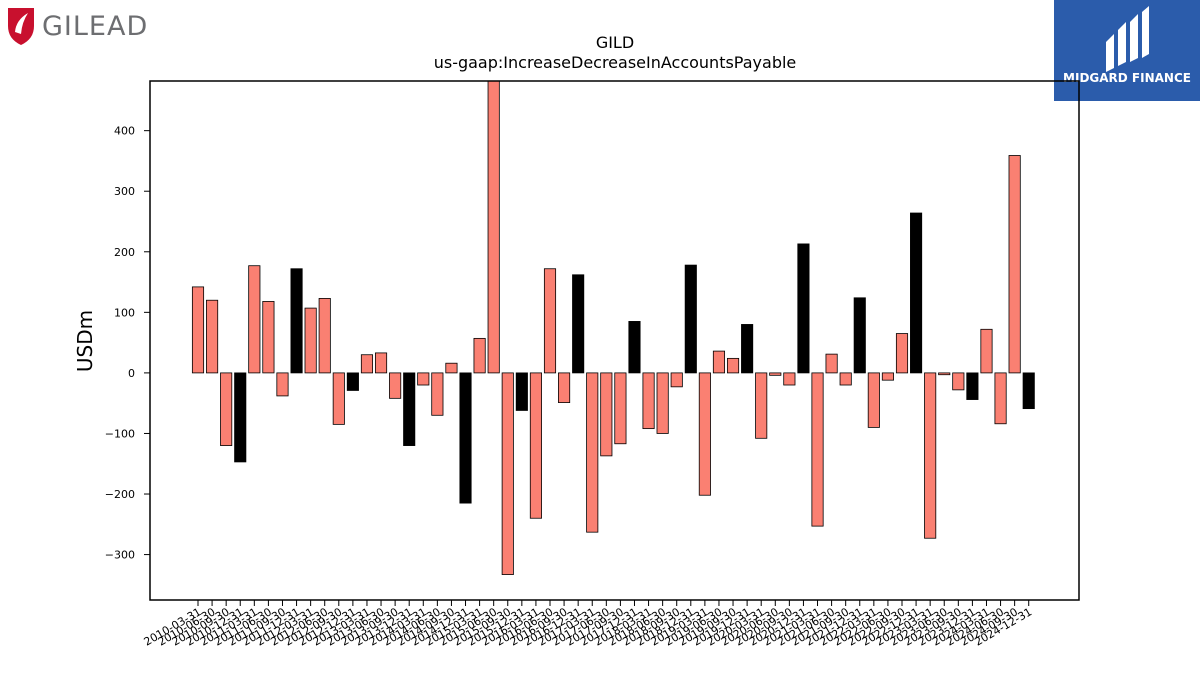 This screenshot has height=675, width=1200. Describe the element at coordinates (120, 494) in the screenshot. I see `y-tick-label: −200` at that location.